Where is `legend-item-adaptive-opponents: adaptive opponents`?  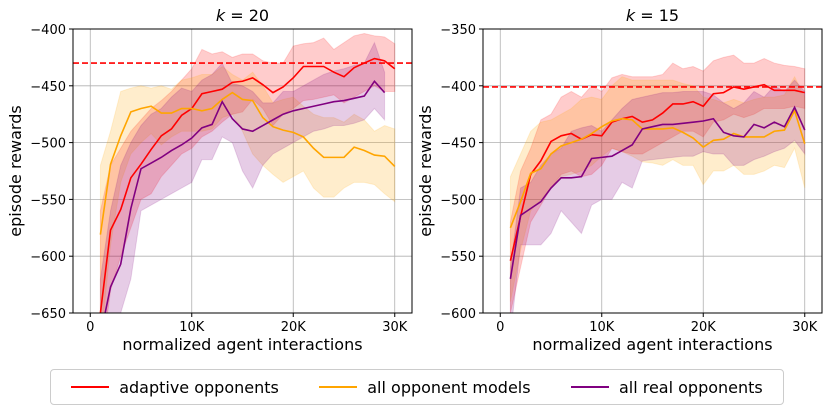
legend-item-adaptive-opponents: adaptive opponents is located at coordinates (175, 387).